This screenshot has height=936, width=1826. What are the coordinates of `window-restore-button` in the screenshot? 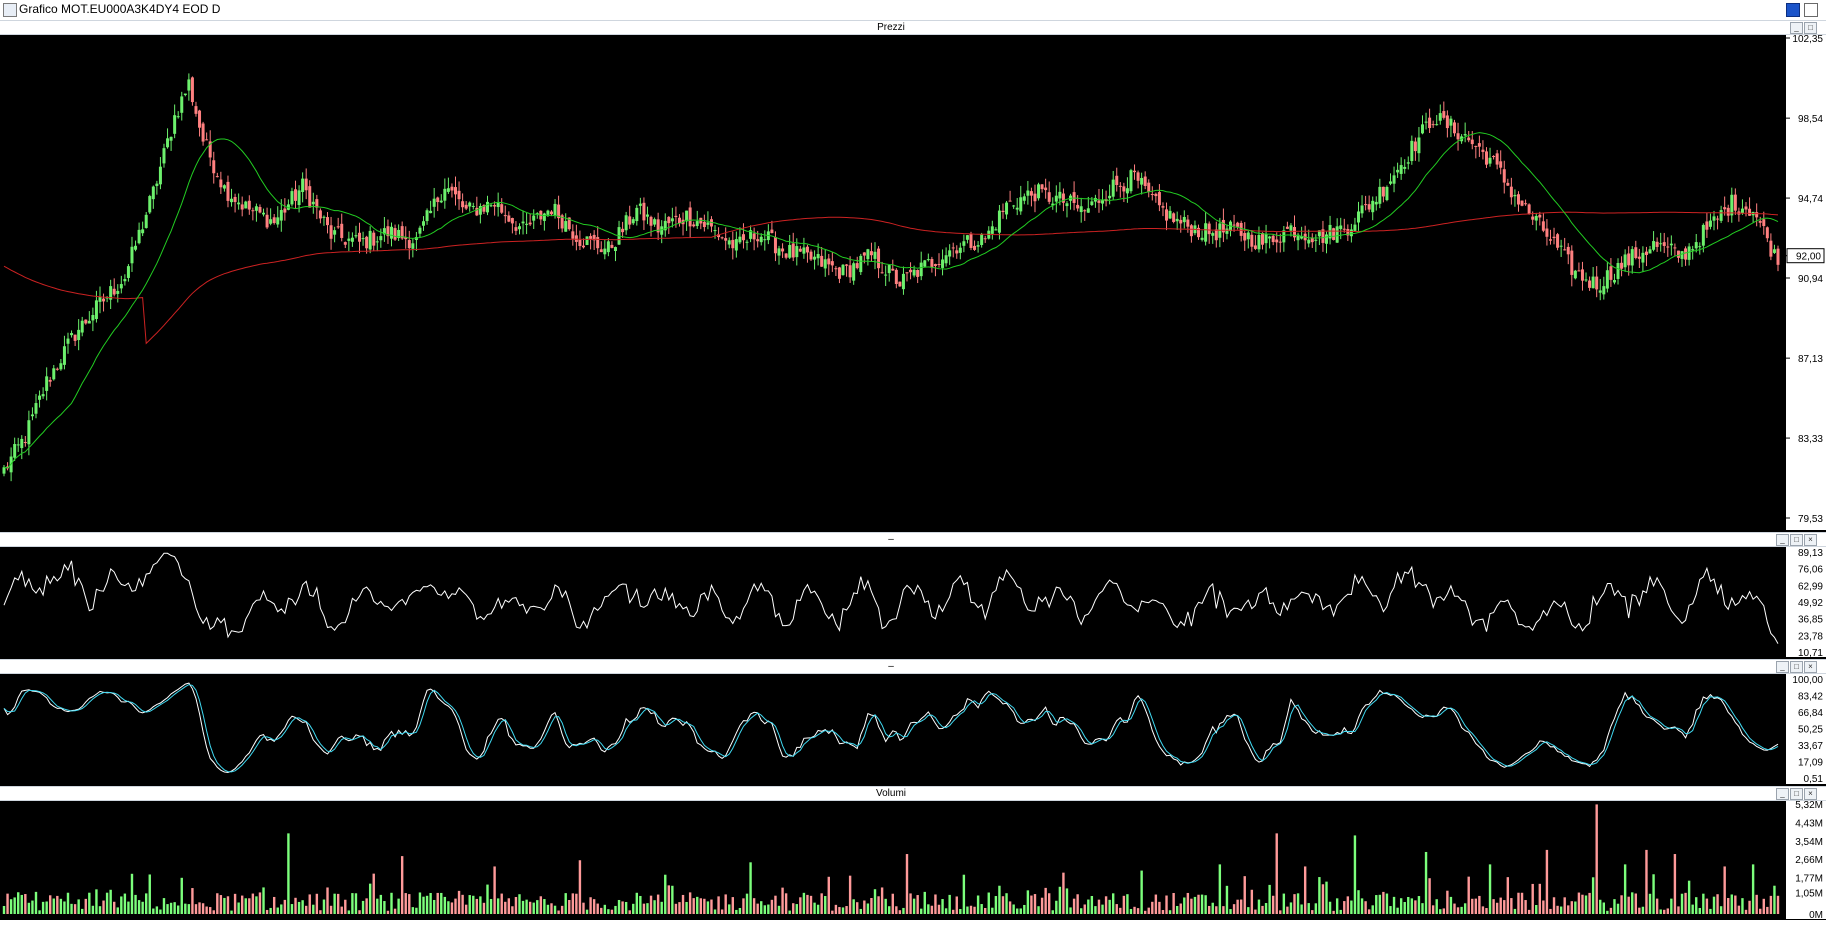 It's located at (1793, 10).